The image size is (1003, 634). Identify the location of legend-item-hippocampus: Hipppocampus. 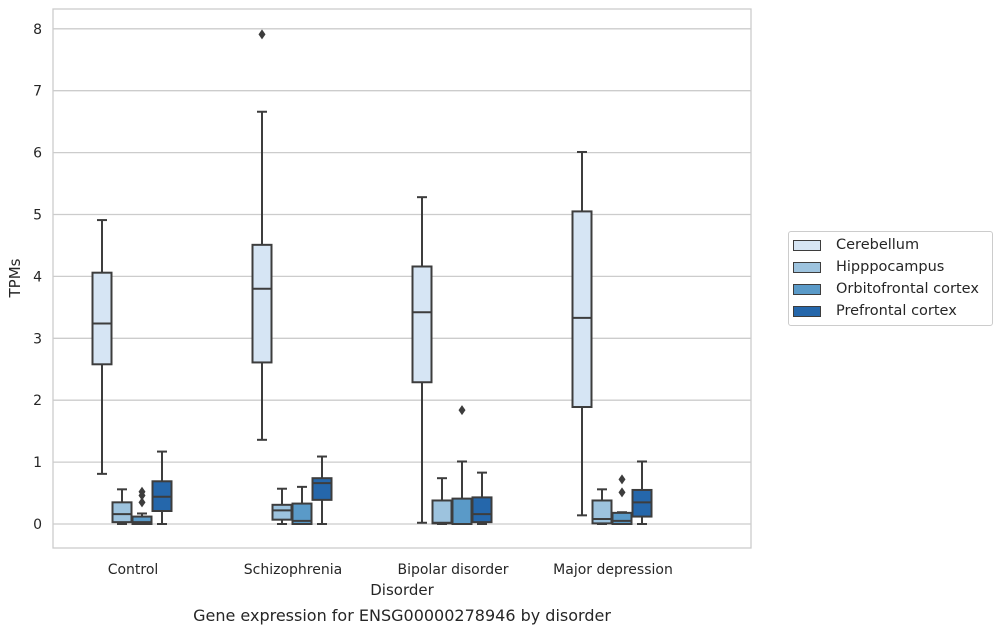
(868, 267).